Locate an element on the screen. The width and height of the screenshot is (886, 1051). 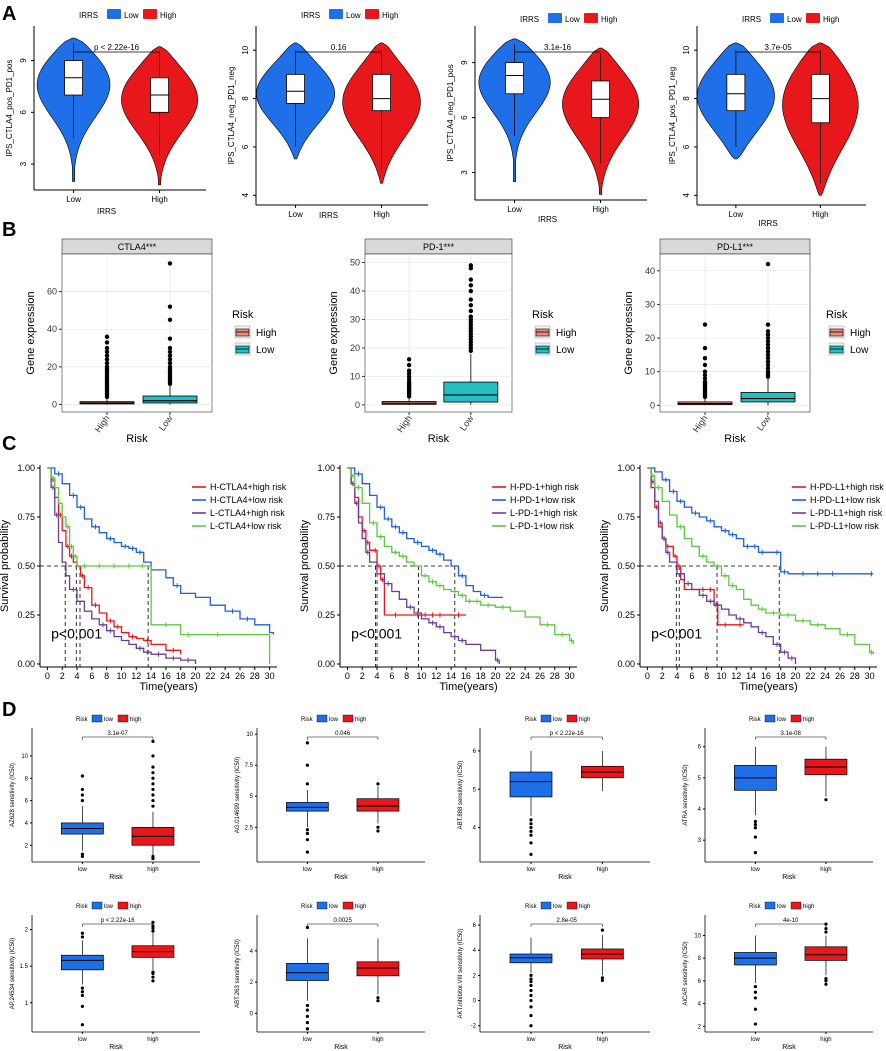
pvalue-label: p < 2.22e-16 is located at coordinates (567, 734).